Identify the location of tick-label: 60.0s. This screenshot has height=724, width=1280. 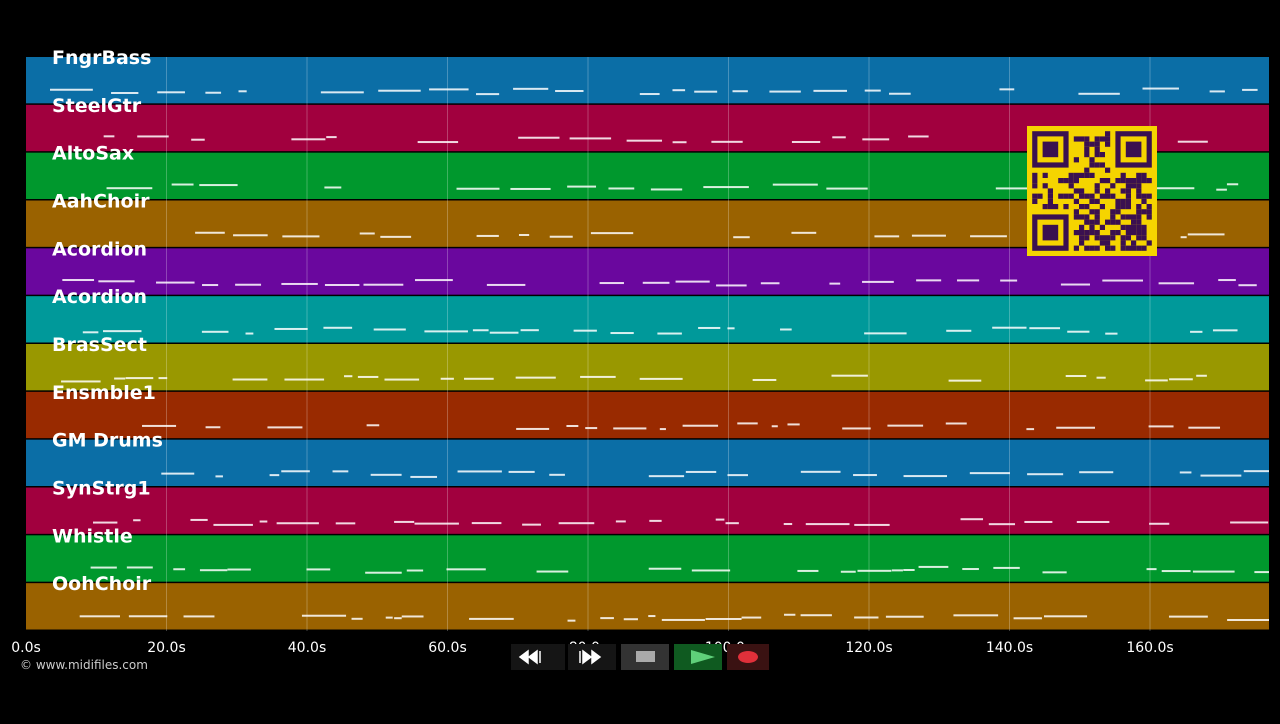
(447, 648).